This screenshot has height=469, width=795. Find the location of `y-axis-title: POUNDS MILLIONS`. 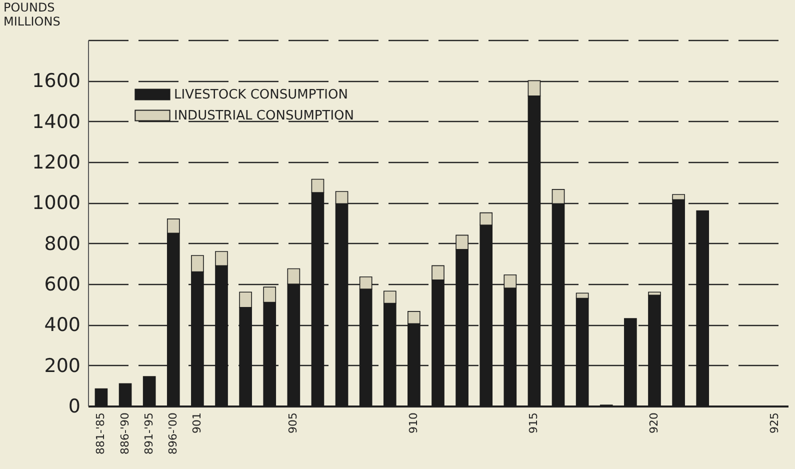

y-axis-title: POUNDS MILLIONS is located at coordinates (32, 14).